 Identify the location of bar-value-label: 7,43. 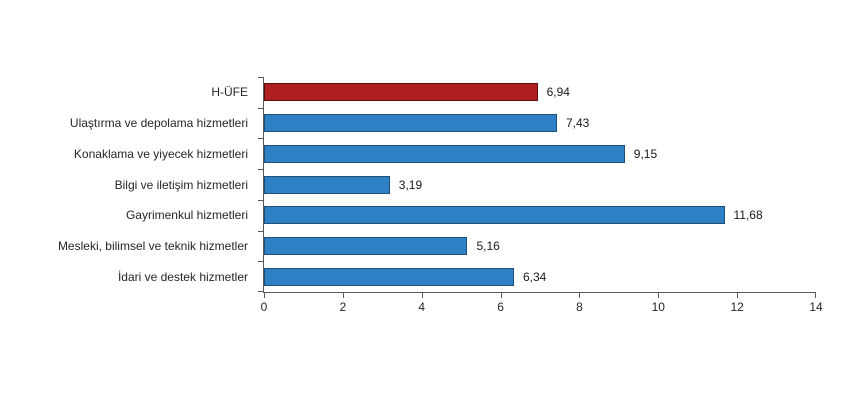
(577, 123).